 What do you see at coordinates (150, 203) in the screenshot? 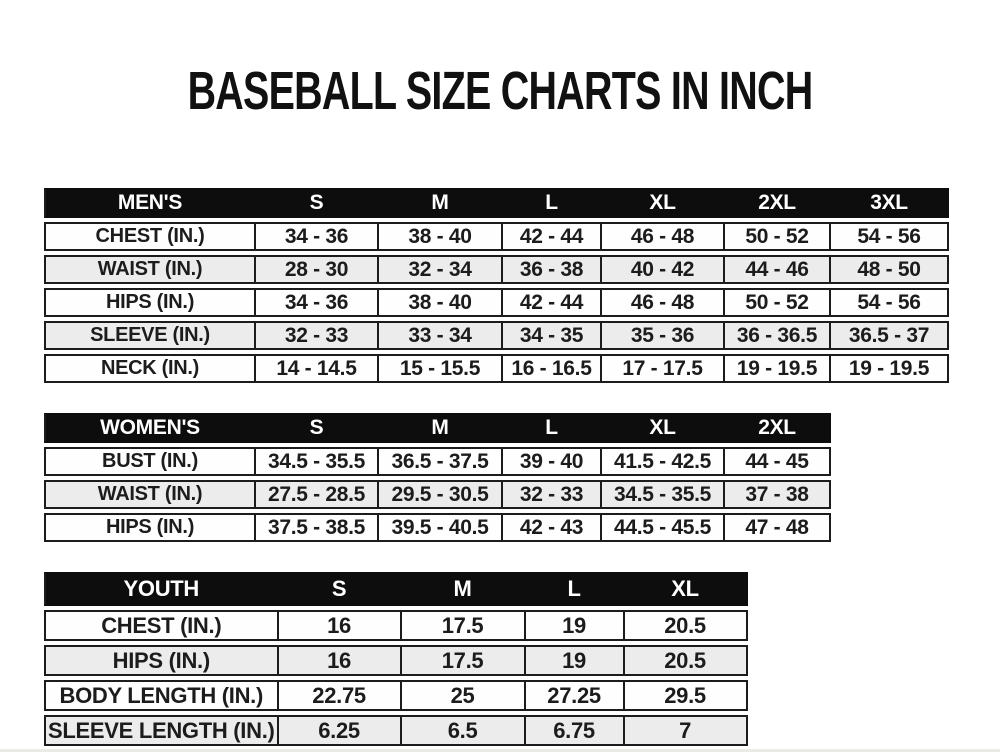
I see `table-group-title: MEN'S` at bounding box center [150, 203].